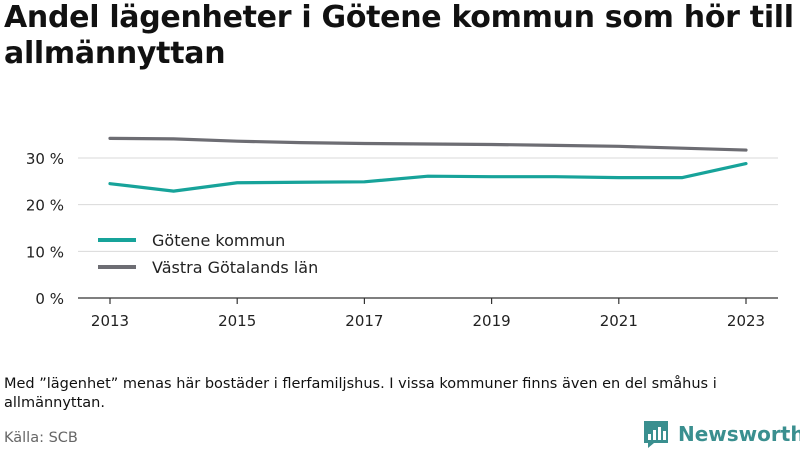 This screenshot has width=800, height=450. What do you see at coordinates (656, 434) in the screenshot?
I see `newsworthy-logo-icon` at bounding box center [656, 434].